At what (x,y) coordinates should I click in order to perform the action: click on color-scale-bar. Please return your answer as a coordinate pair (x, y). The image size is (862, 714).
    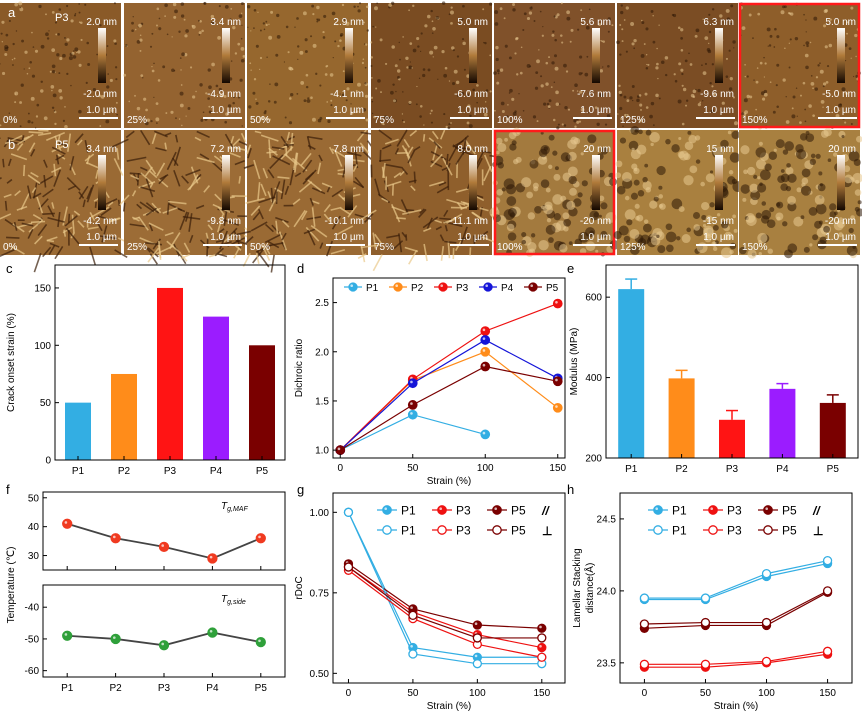
    Looking at the image, I should click on (596, 55).